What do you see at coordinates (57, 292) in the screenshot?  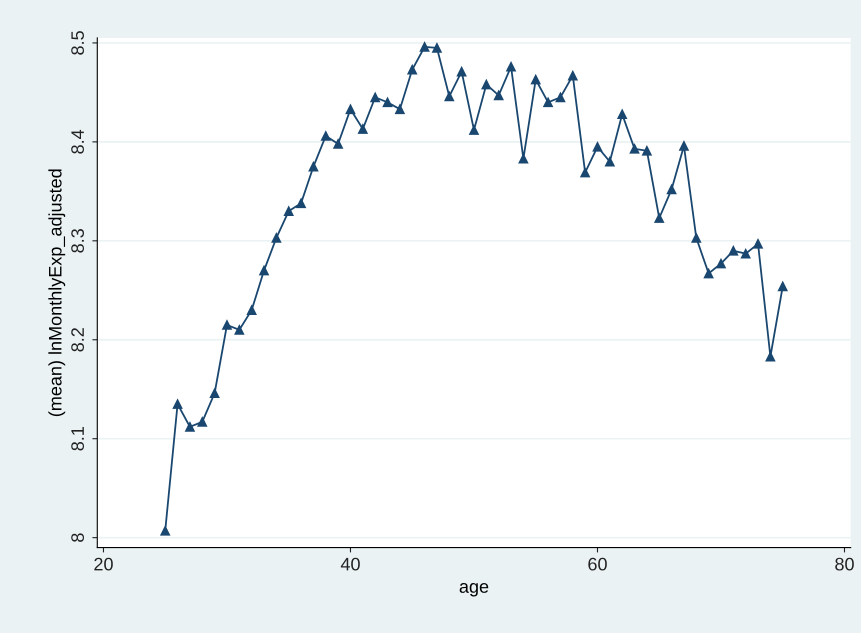 I see `y-axis-title: (mean) lnMonthlyExp_adjusted` at bounding box center [57, 292].